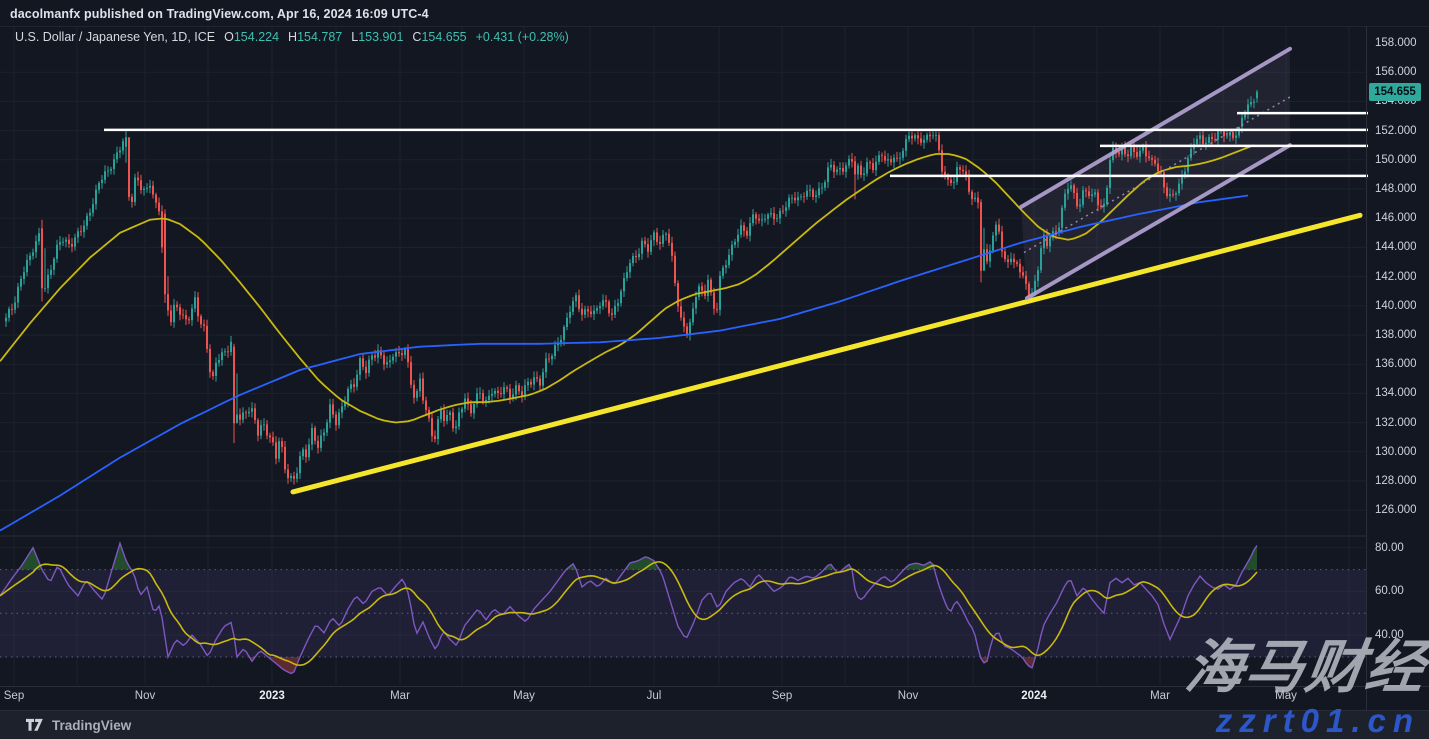 Image resolution: width=1429 pixels, height=739 pixels. What do you see at coordinates (256, 37) in the screenshot?
I see `open-value: 154.224` at bounding box center [256, 37].